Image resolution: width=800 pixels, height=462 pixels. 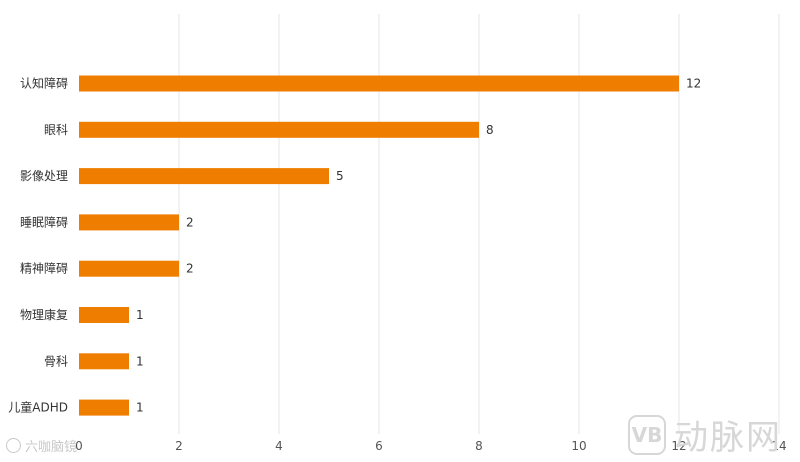 I want to click on watermark-right-text: 动脉网, so click(x=728, y=438).